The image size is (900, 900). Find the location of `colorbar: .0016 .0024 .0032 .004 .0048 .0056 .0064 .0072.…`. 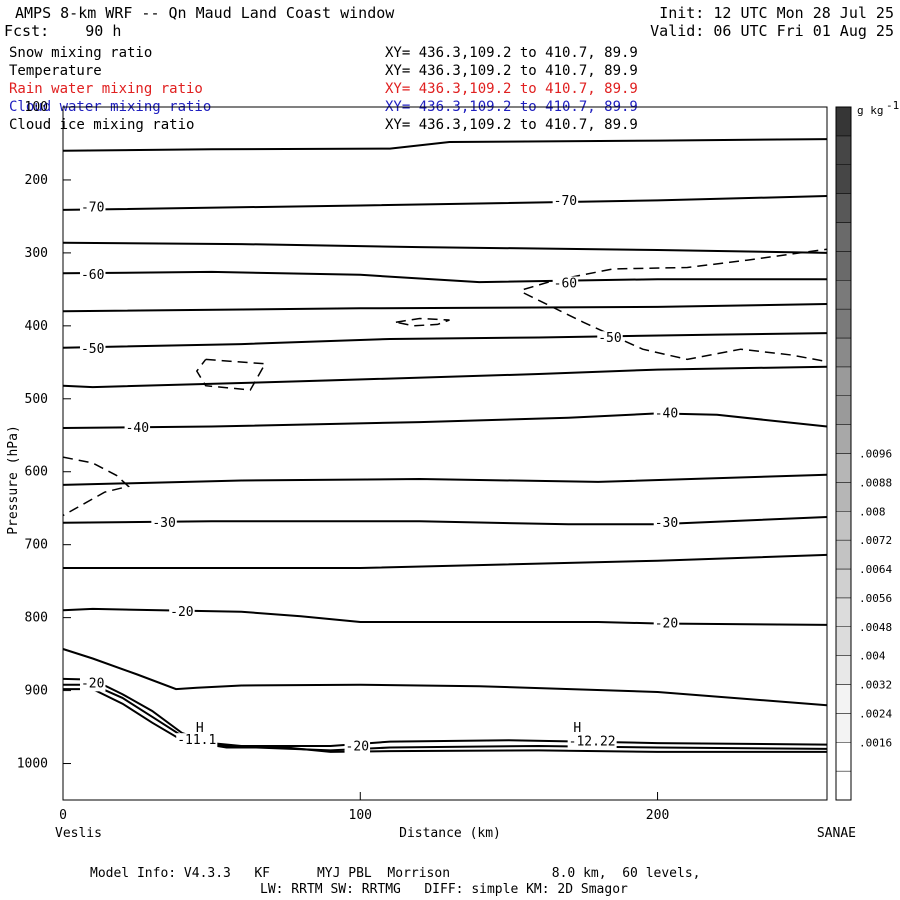

colorbar: .0016 .0024 .0032 .004 .0048 .0056 .0064 .0072.… is located at coordinates (867, 450).